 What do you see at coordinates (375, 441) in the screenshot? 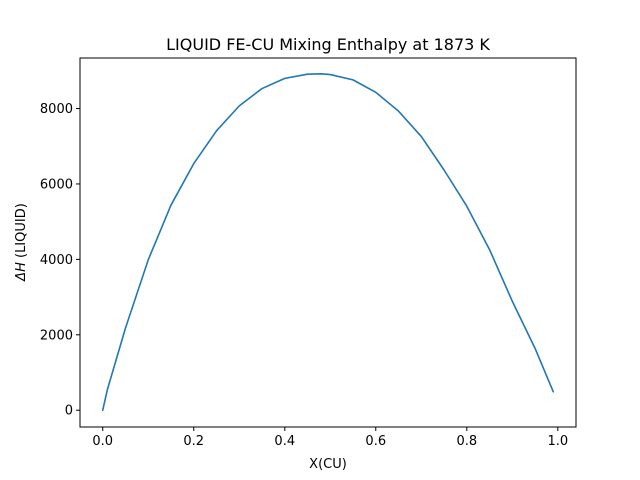
I see `x-tick-label: 0.6` at bounding box center [375, 441].